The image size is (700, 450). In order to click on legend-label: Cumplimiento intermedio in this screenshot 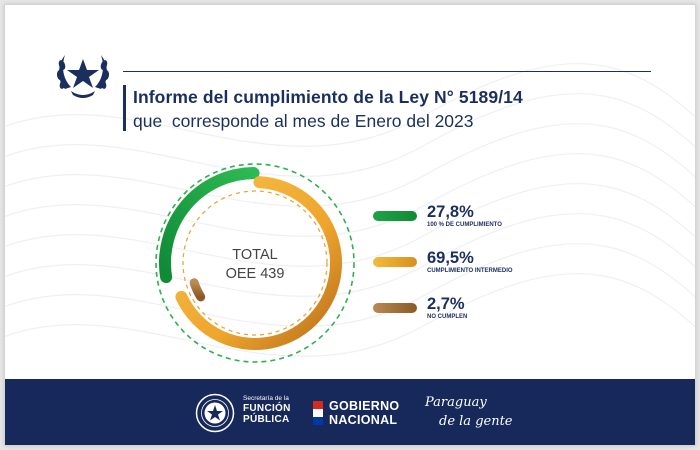, I will do `click(470, 271)`.